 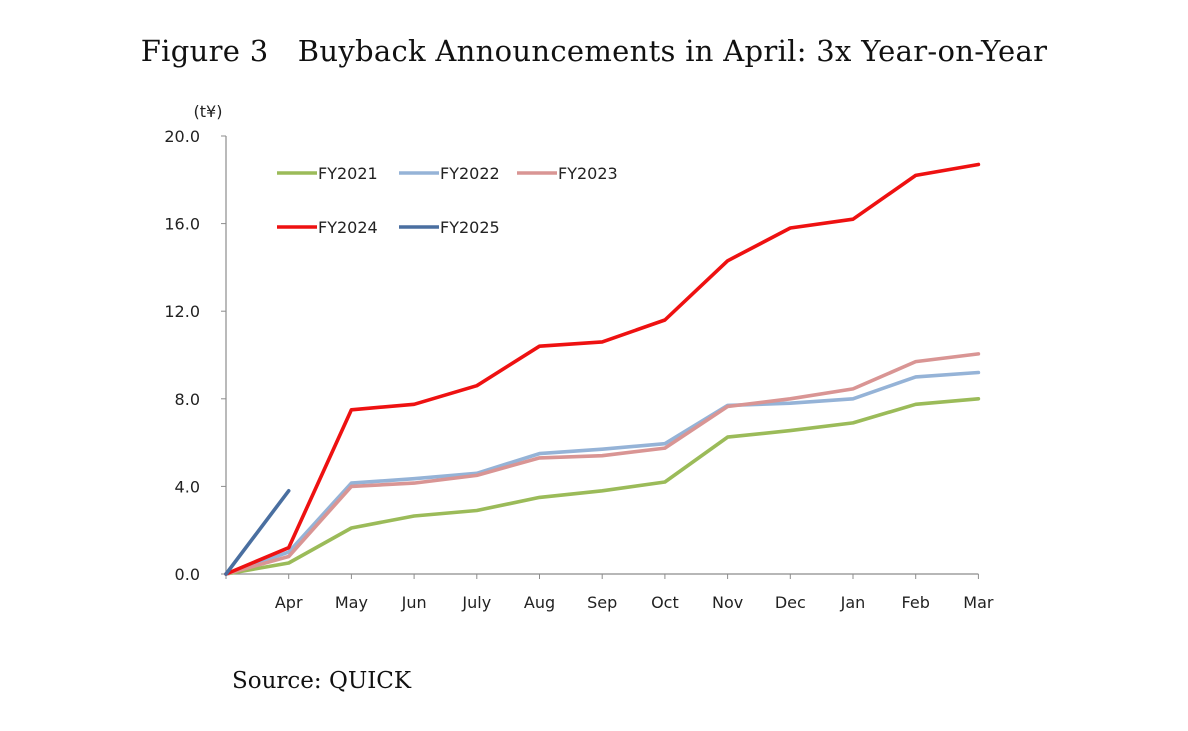 What do you see at coordinates (257, 532) in the screenshot?
I see `series-line-fy2025` at bounding box center [257, 532].